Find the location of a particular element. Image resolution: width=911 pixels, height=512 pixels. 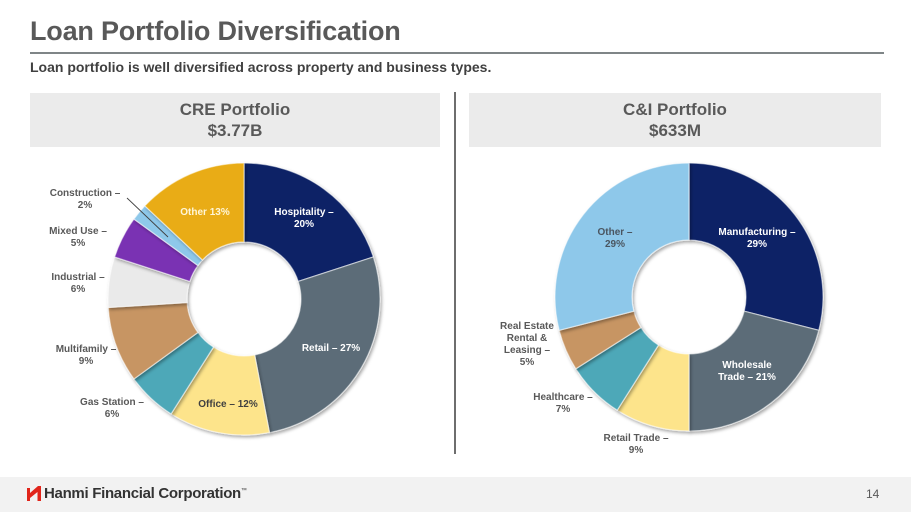

cre-label-line: Hospitality – is located at coordinates (304, 212).